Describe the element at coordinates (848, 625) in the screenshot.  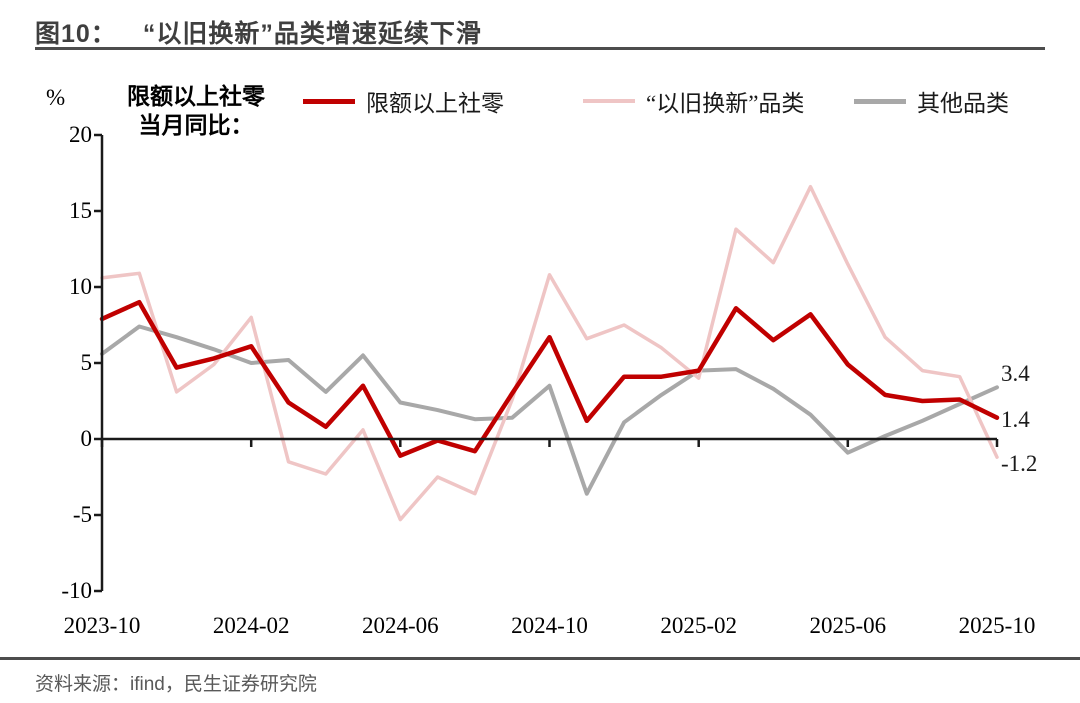
I see `x-axis-tick-label: 2025-06` at that location.